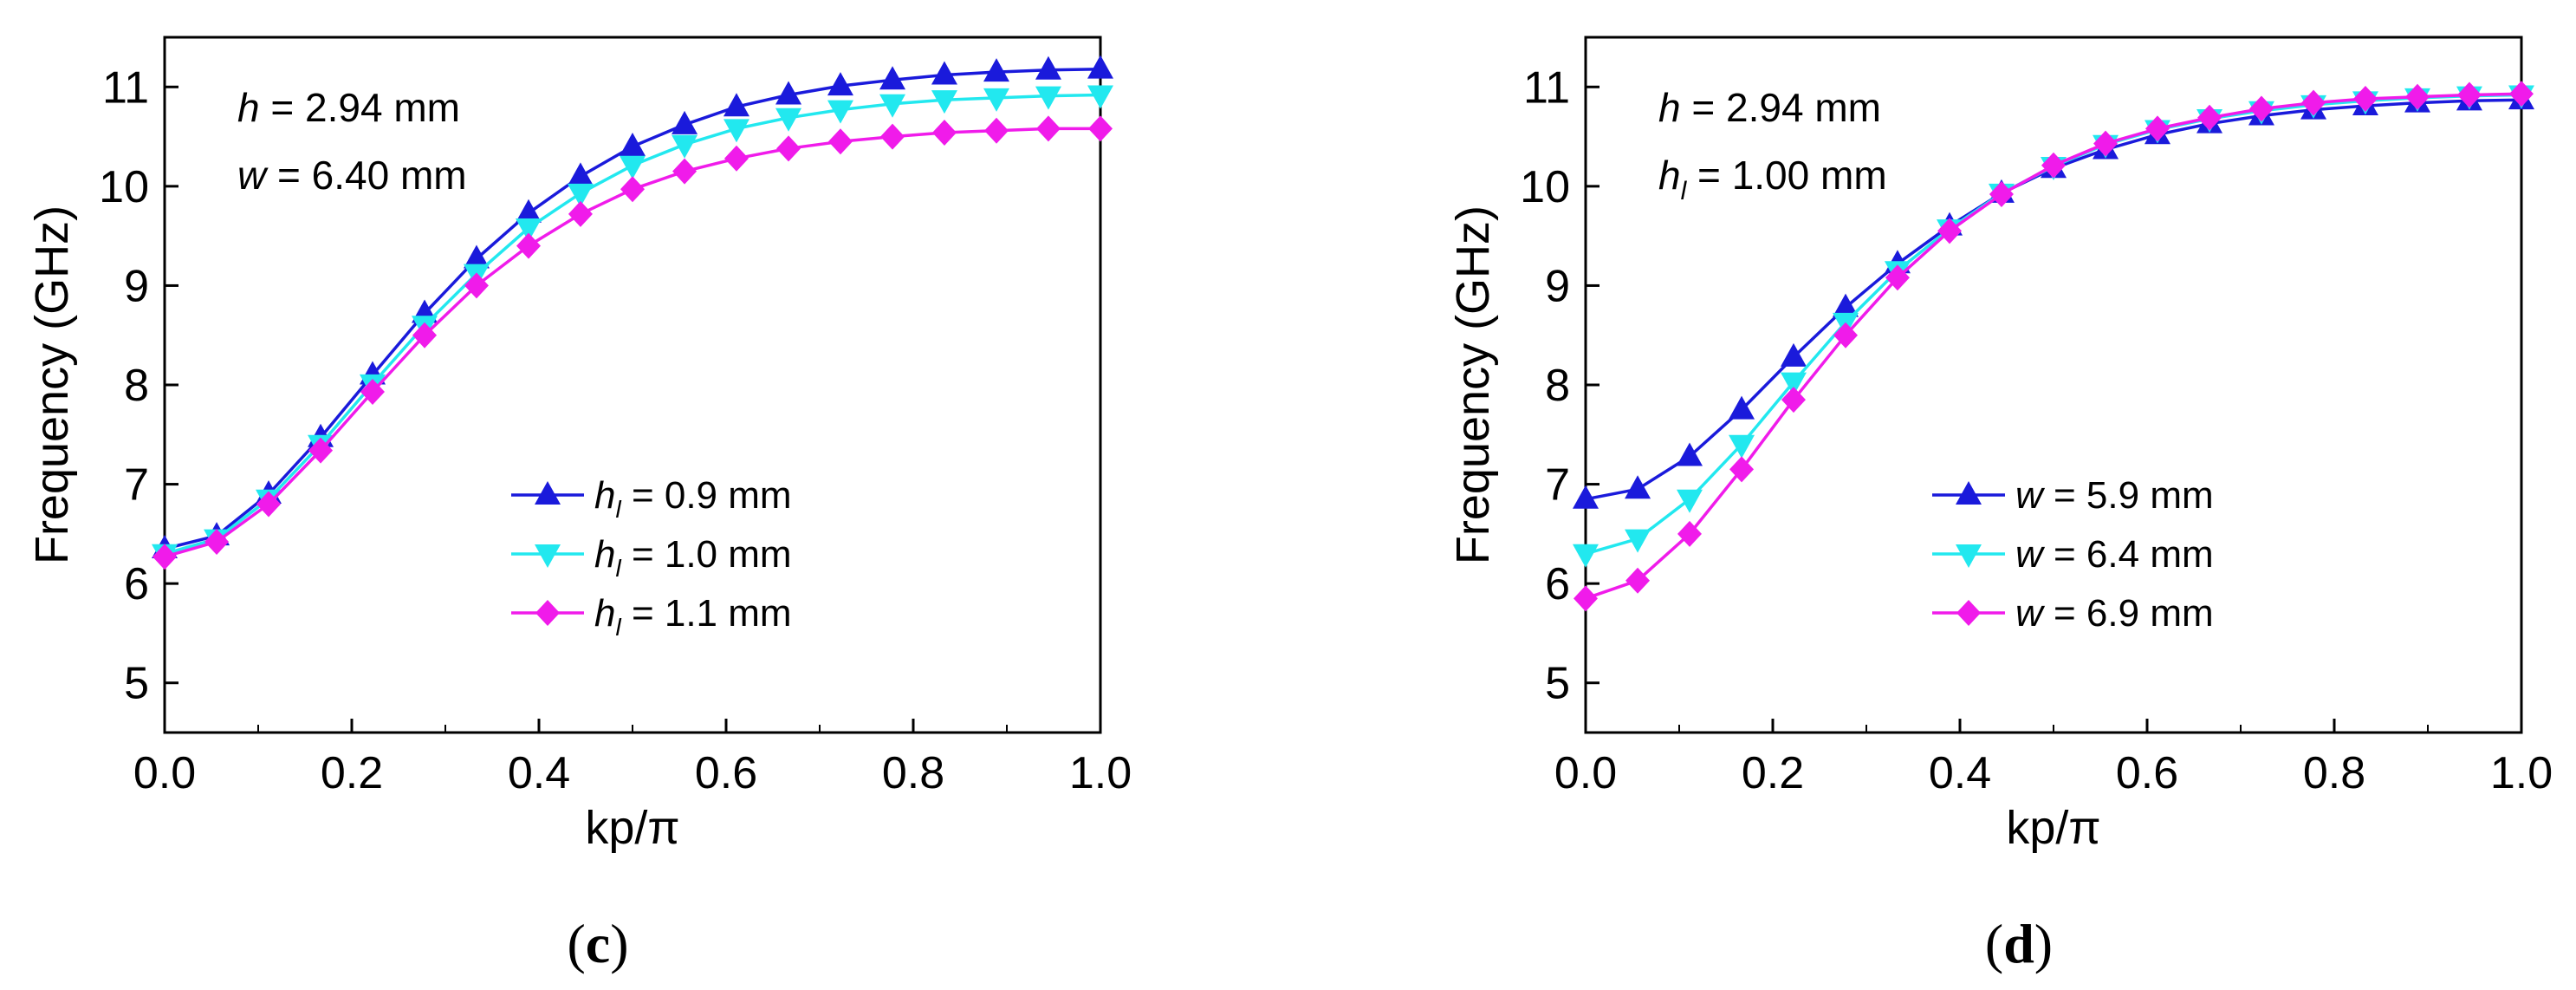 Image resolution: width=2576 pixels, height=990 pixels. Describe the element at coordinates (597, 944) in the screenshot. I see `panel-label: (c)` at that location.